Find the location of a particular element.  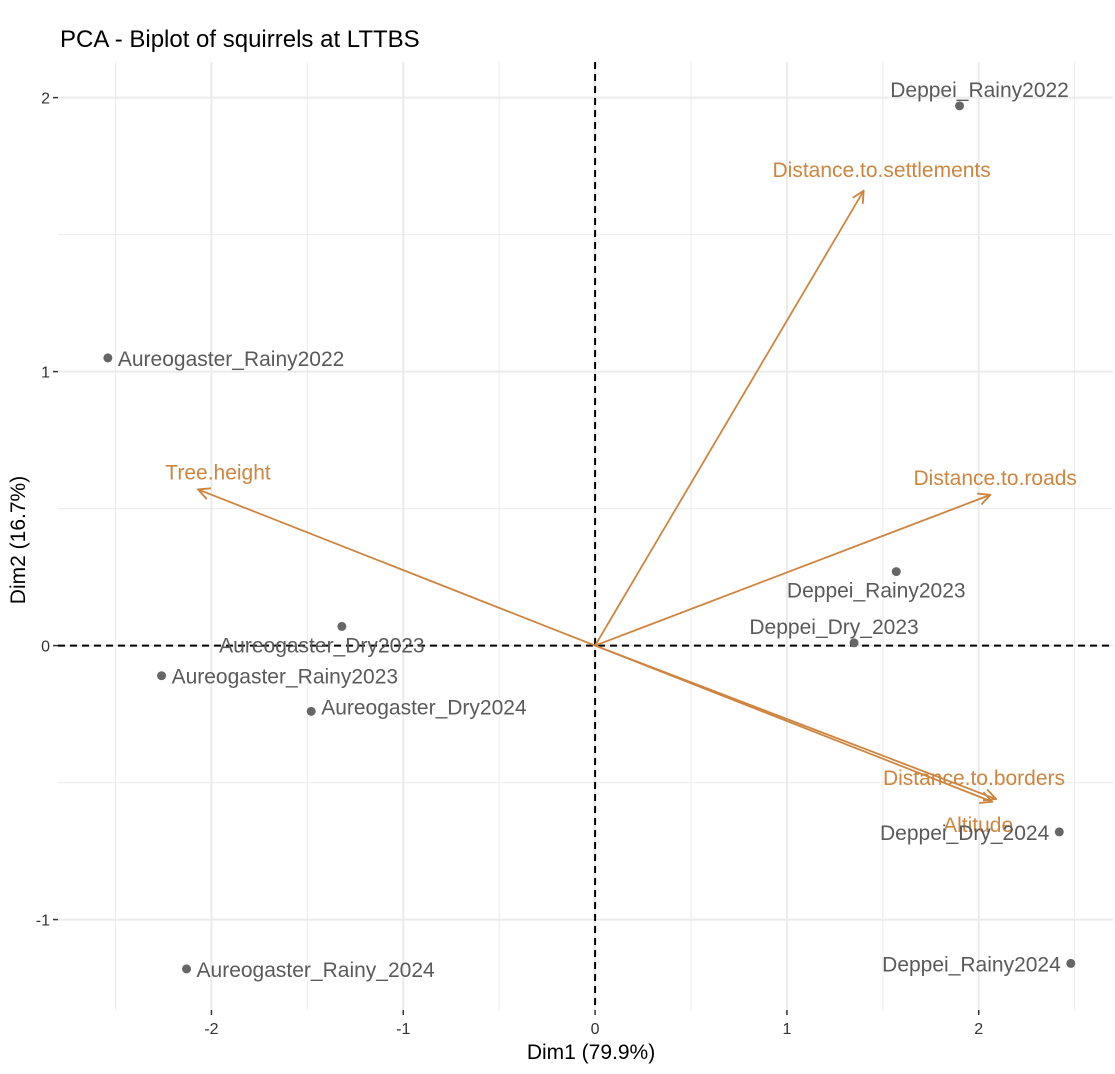

x-tick-label: 1 is located at coordinates (786, 1029).